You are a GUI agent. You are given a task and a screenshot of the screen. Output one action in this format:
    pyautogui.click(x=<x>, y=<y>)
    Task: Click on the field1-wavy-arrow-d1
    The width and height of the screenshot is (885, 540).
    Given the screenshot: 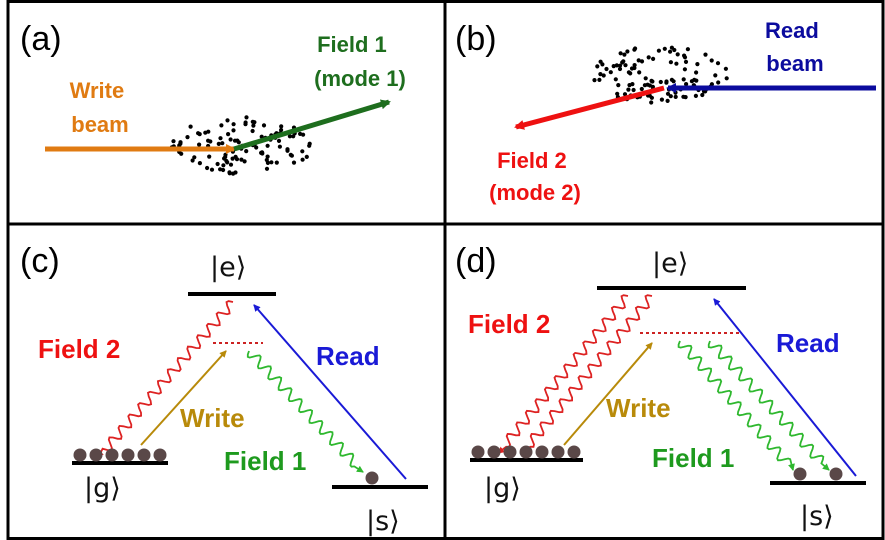 What is the action you would take?
    pyautogui.click(x=736, y=405)
    